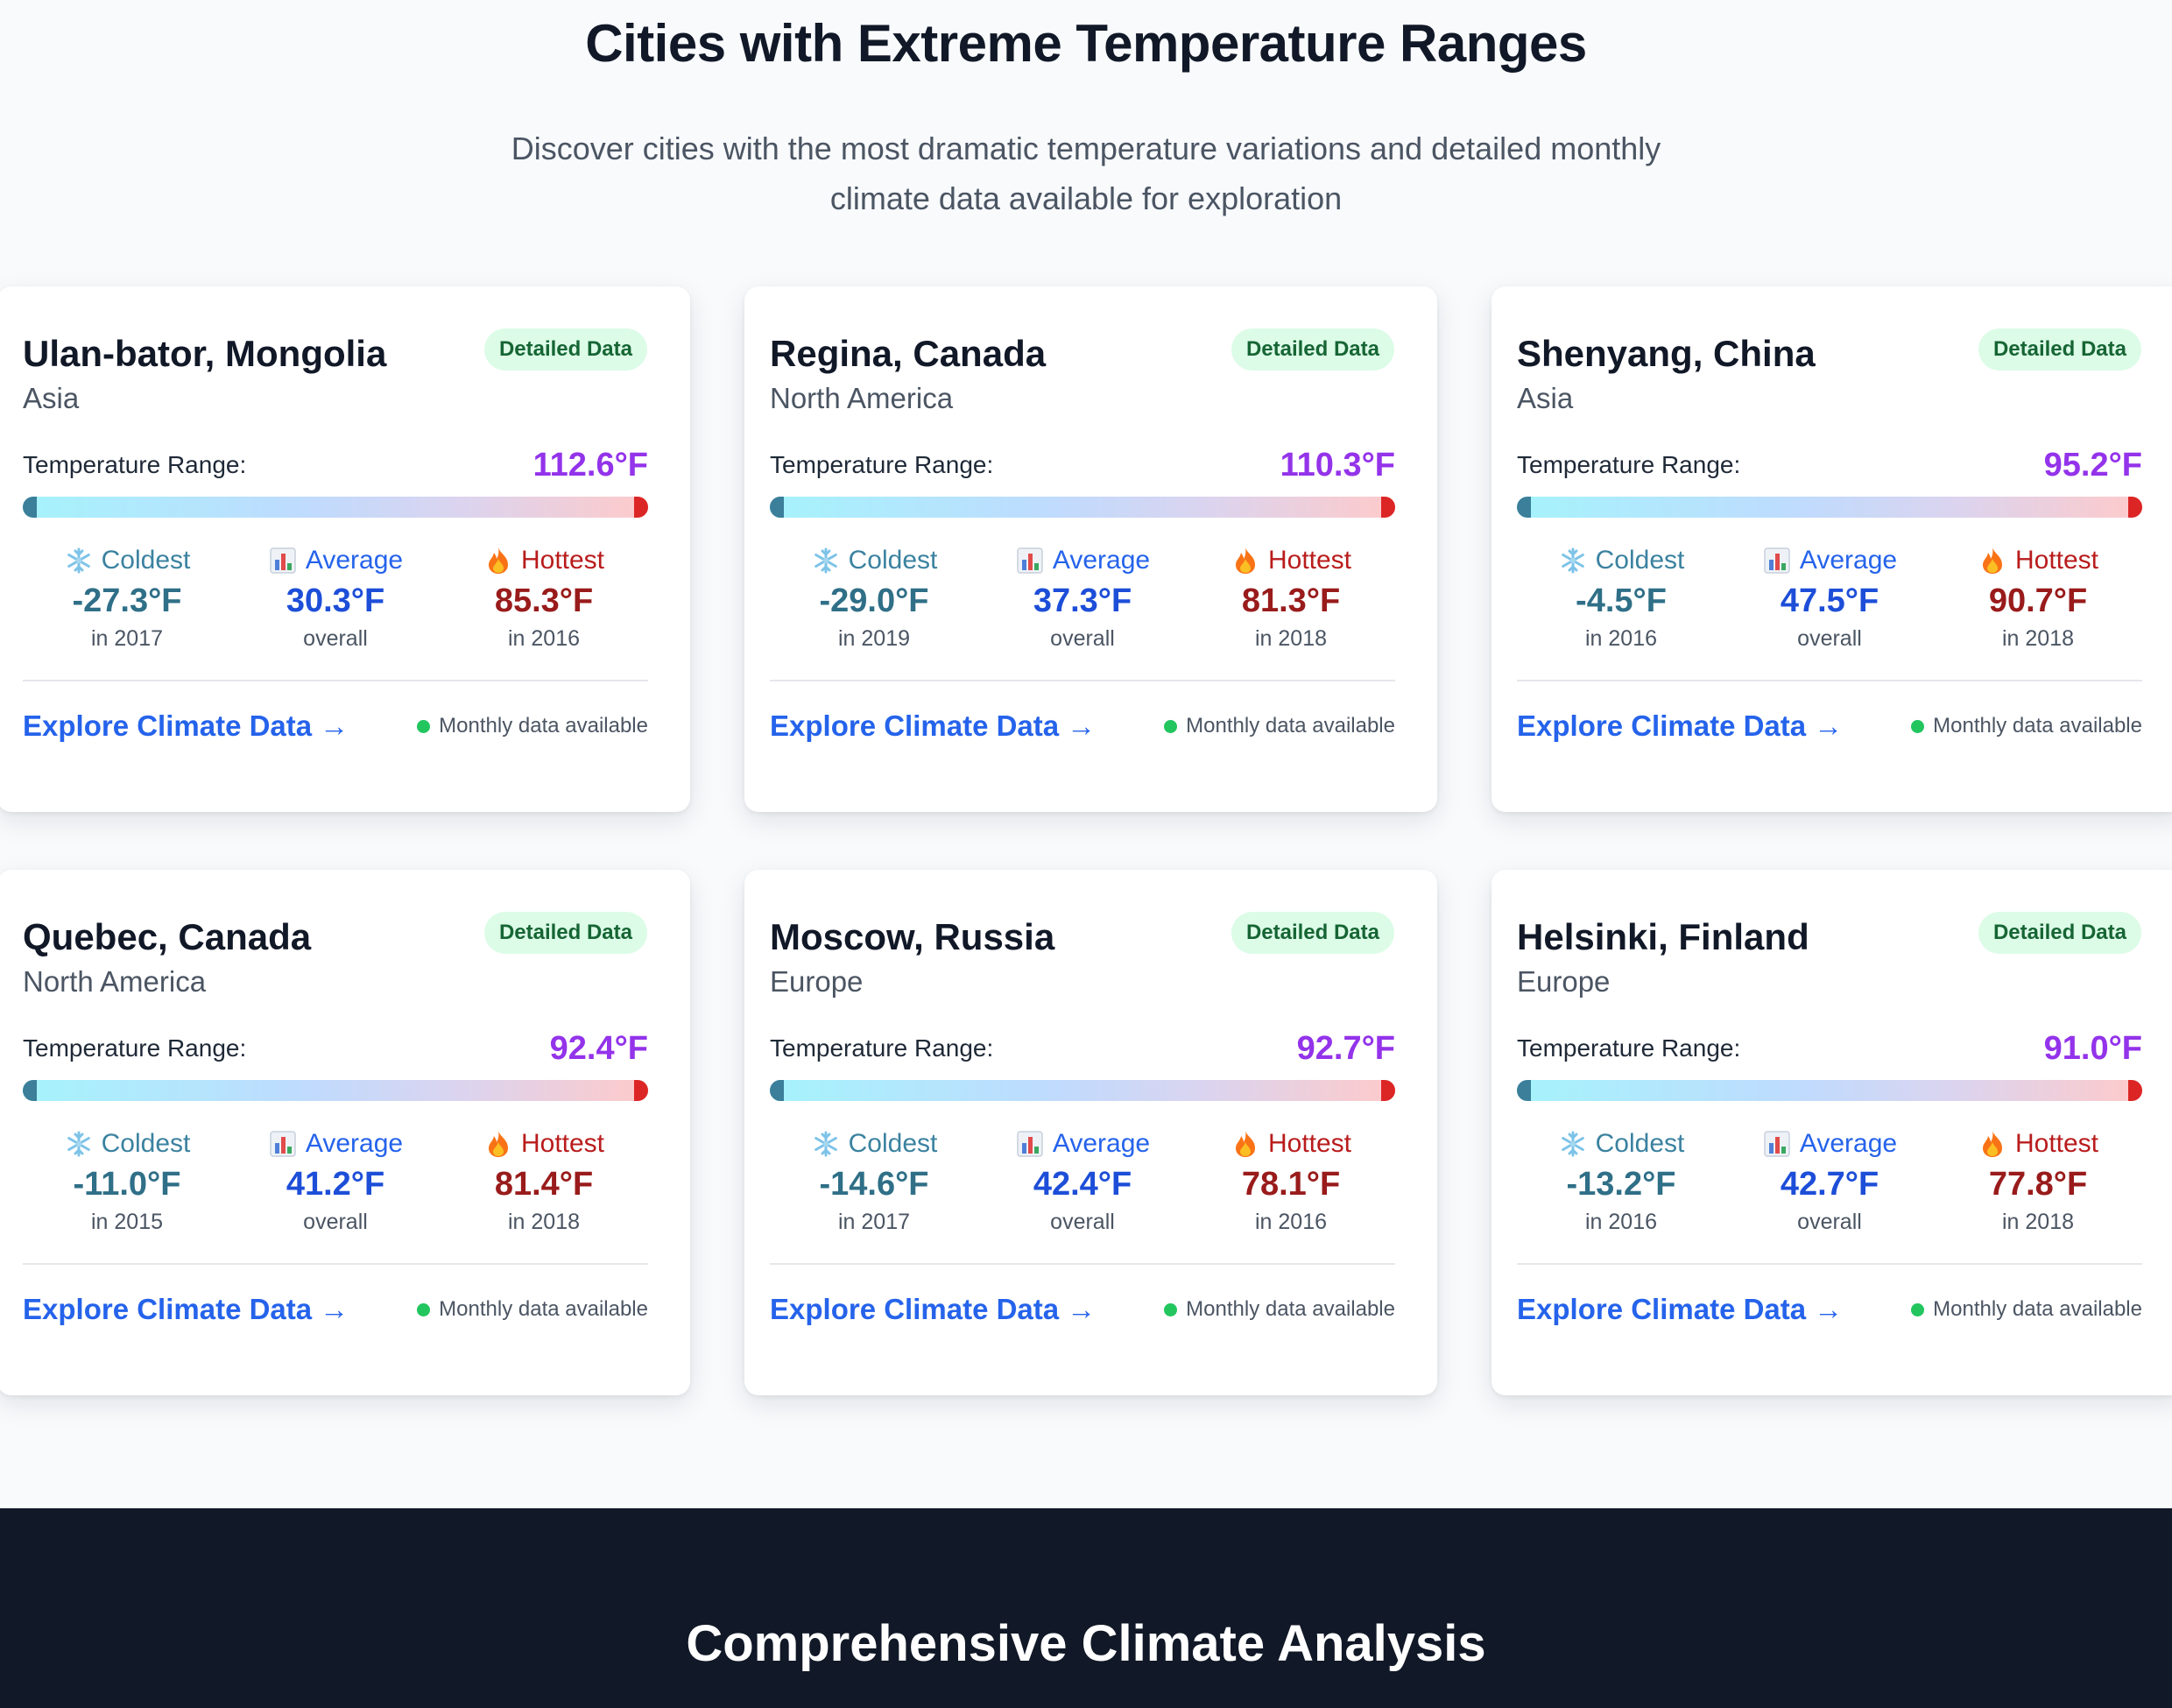 The image size is (2172, 1708). I want to click on coldest-stat: Coldest -29.0°F in 2019, so click(874, 598).